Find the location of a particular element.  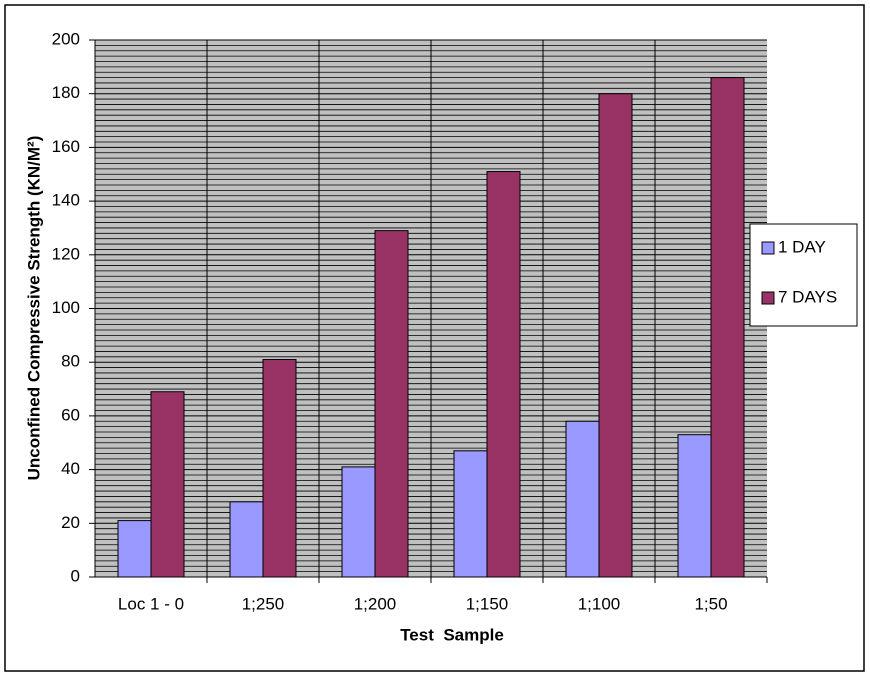

y-axis-label: Unconfined Compressive Strength (KN/M²) is located at coordinates (33, 308).